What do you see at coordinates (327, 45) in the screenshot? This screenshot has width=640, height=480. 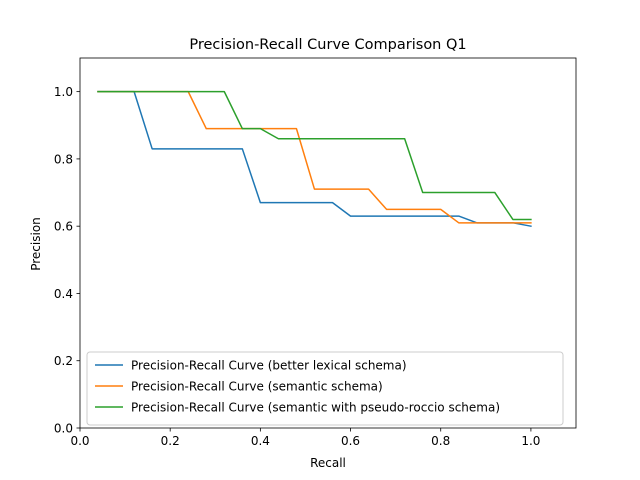 I see `chart-title: Precision-Recall Curve Comparison Q1` at bounding box center [327, 45].